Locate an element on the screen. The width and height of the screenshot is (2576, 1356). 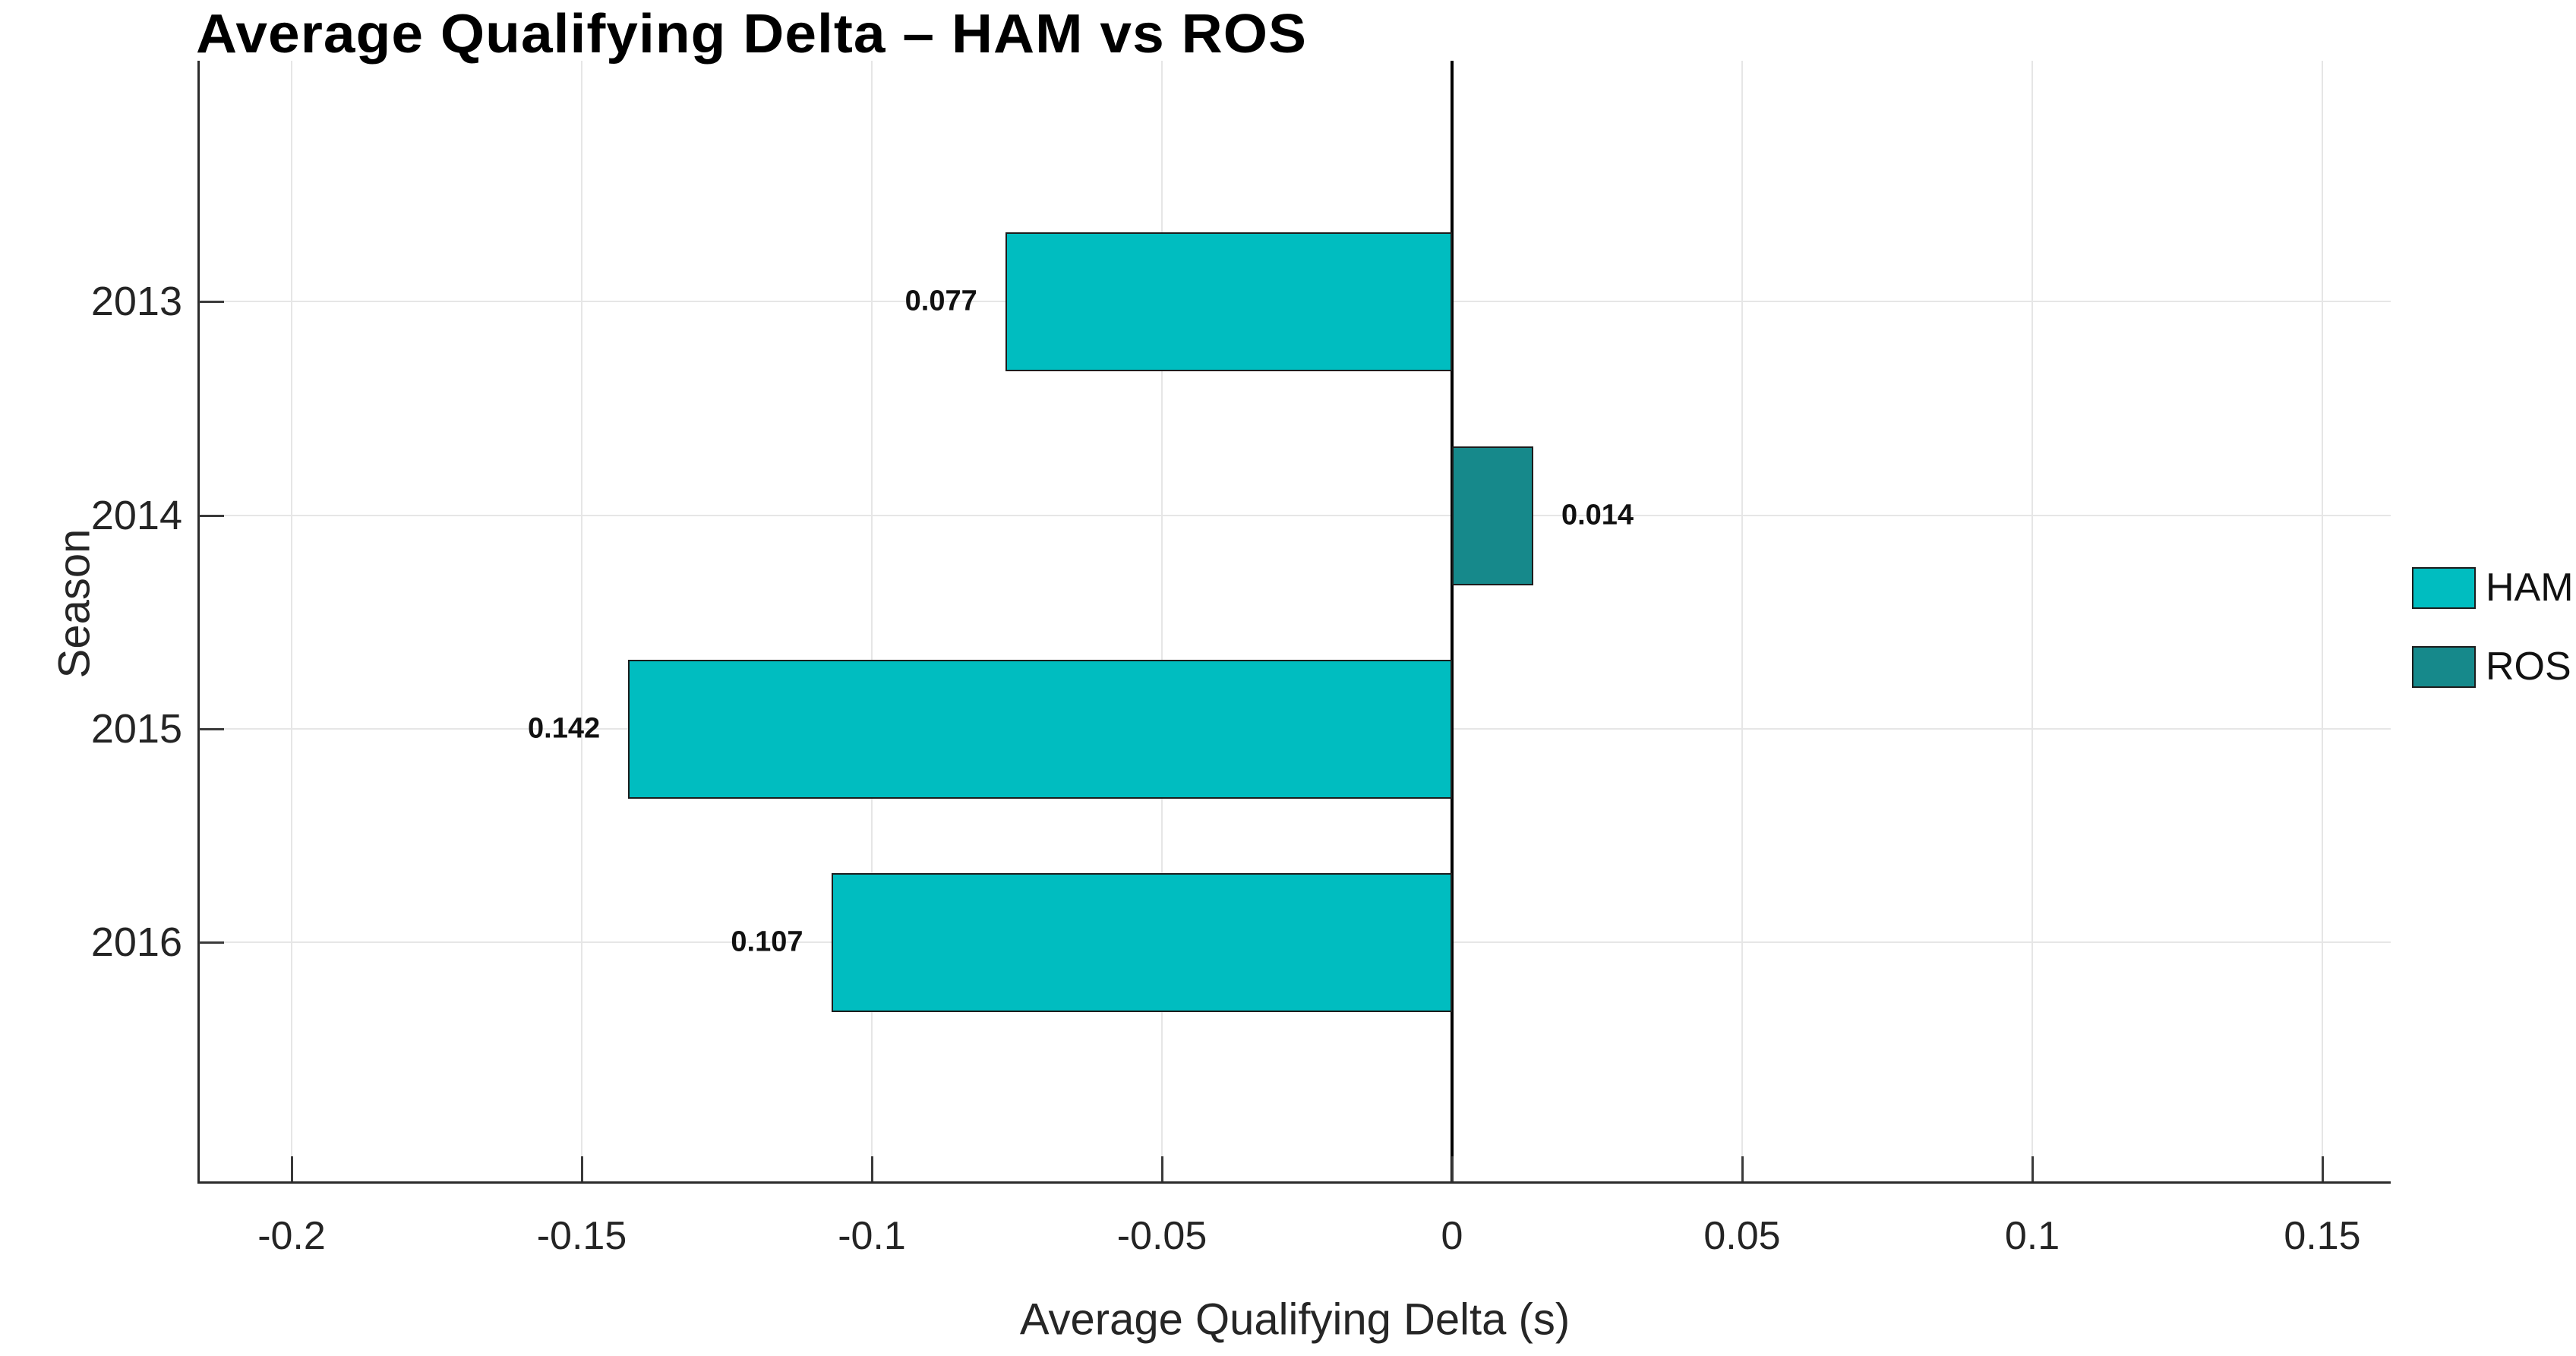
legend: HAM ROS is located at coordinates (2493, 644).